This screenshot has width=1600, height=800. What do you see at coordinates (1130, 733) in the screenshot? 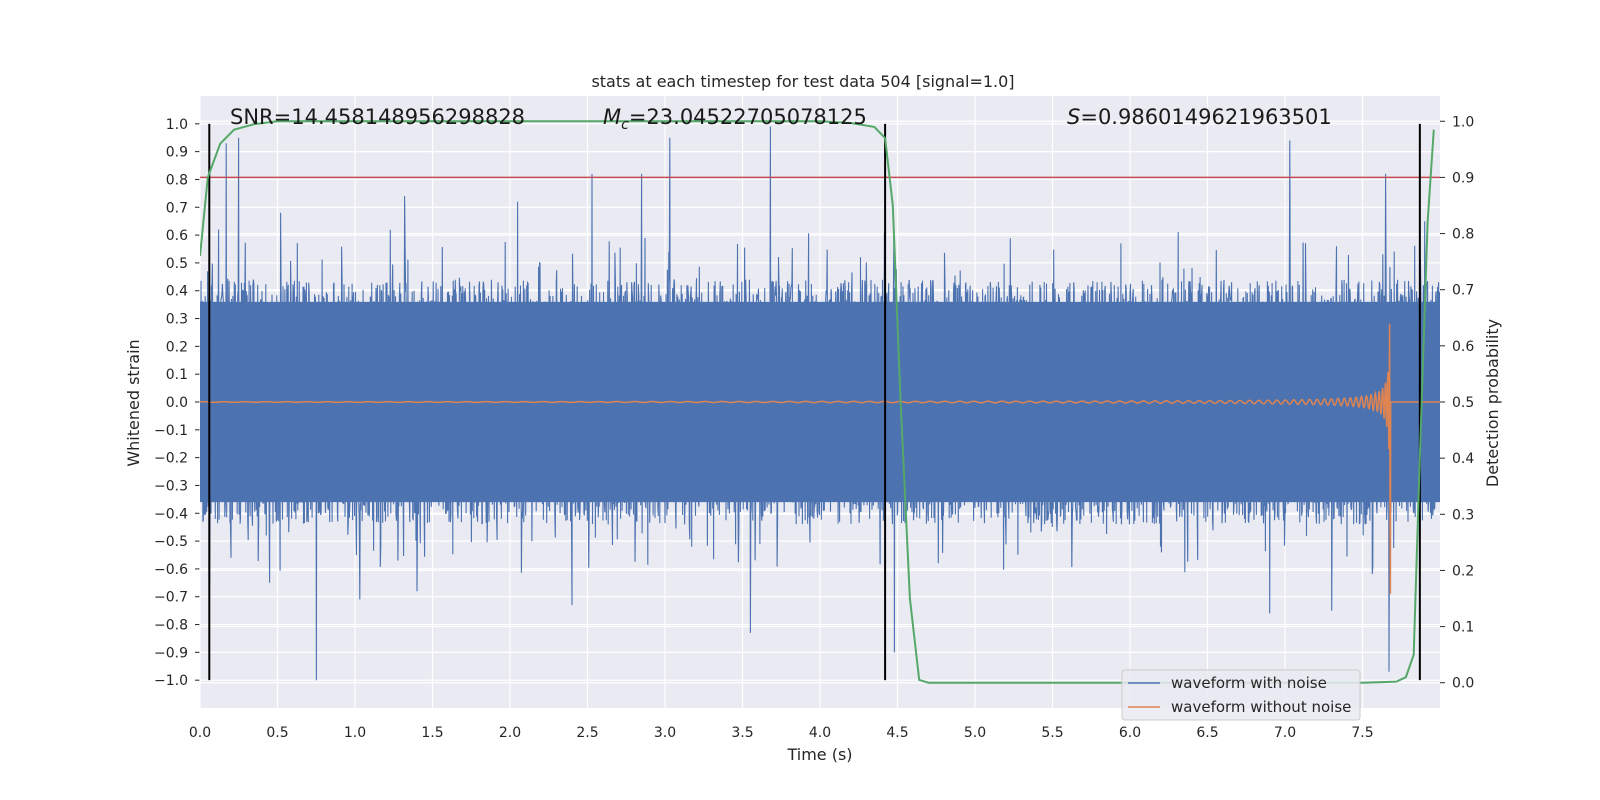
I see `x-tick-label: 6.0` at bounding box center [1130, 733].